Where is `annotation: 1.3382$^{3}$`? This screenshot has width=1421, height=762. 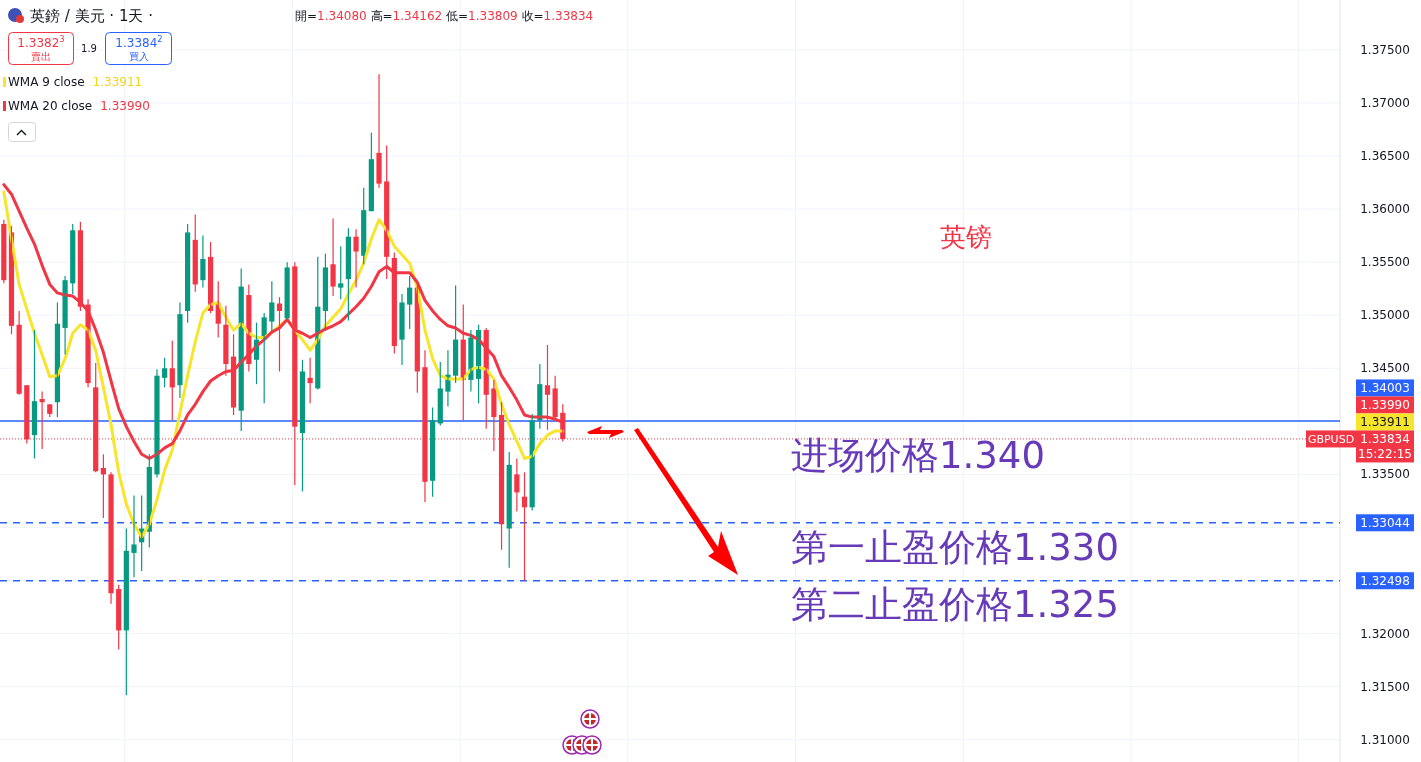 annotation: 1.3382$^{3}$ is located at coordinates (41, 42).